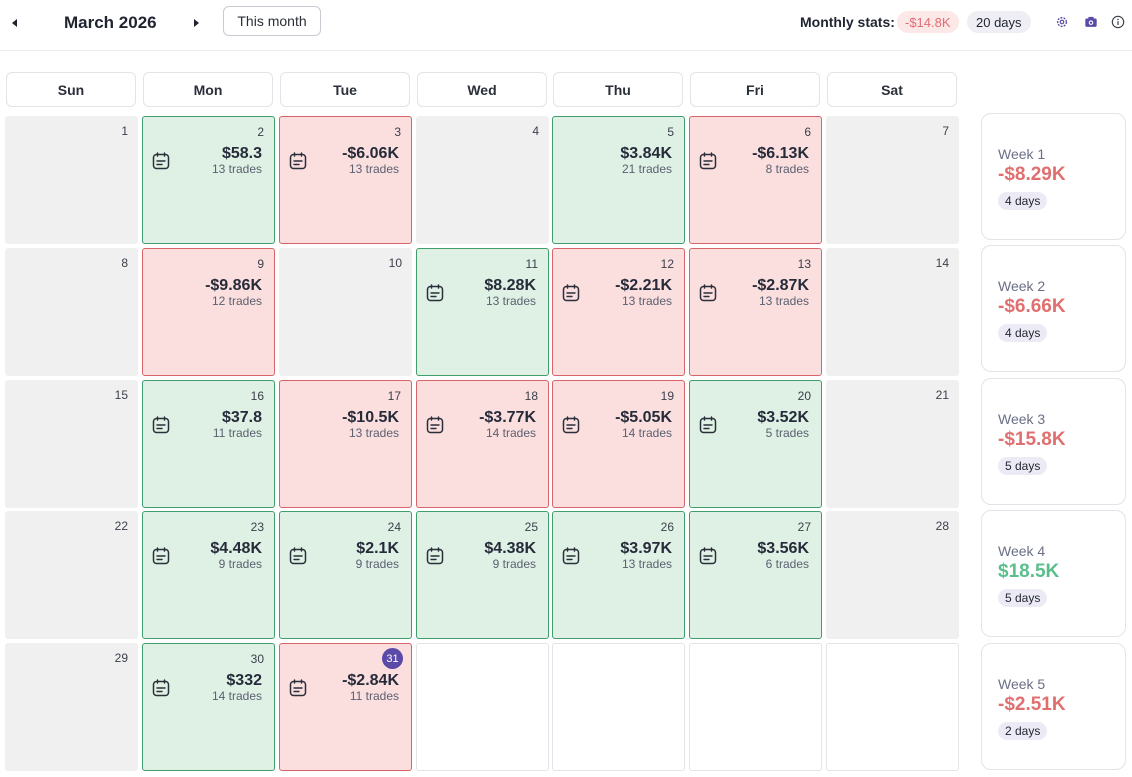 This screenshot has width=1132, height=777. What do you see at coordinates (208, 575) in the screenshot?
I see `day-cell: 23 $4.48K 9 trades` at bounding box center [208, 575].